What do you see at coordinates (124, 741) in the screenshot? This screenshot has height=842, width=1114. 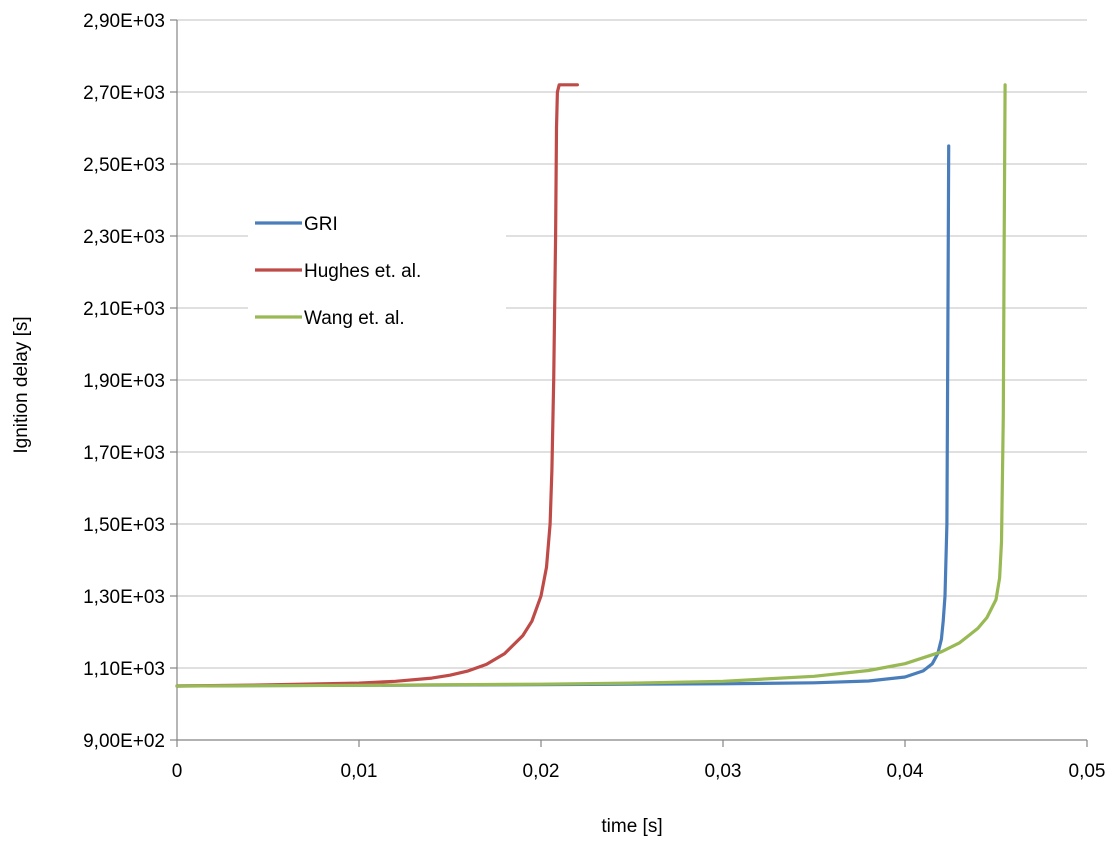 I see `y-tick-label: 9,00E+02` at bounding box center [124, 741].